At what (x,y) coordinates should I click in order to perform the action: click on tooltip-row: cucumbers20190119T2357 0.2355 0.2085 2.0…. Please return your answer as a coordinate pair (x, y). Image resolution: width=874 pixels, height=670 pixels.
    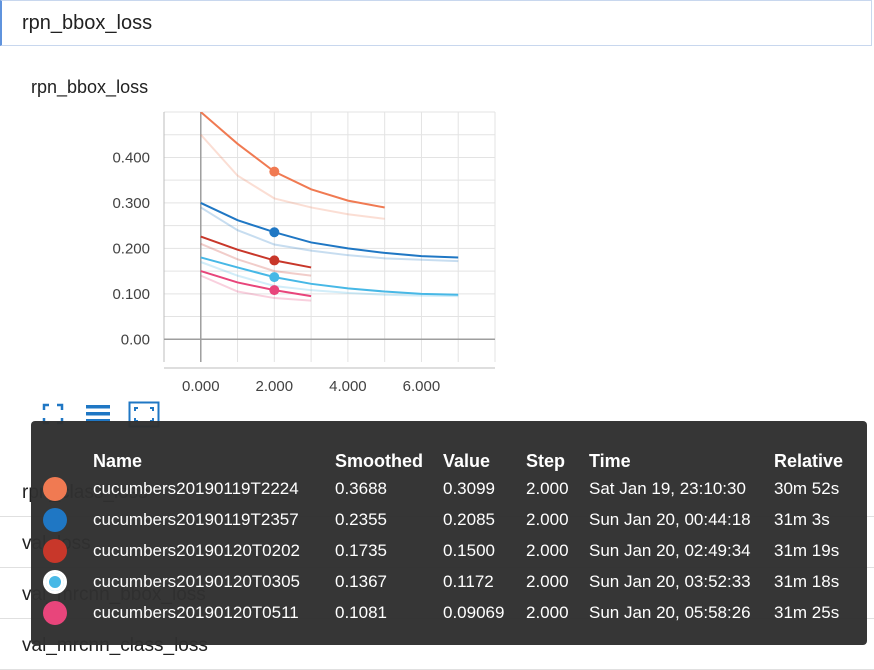
    Looking at the image, I should click on (443, 519).